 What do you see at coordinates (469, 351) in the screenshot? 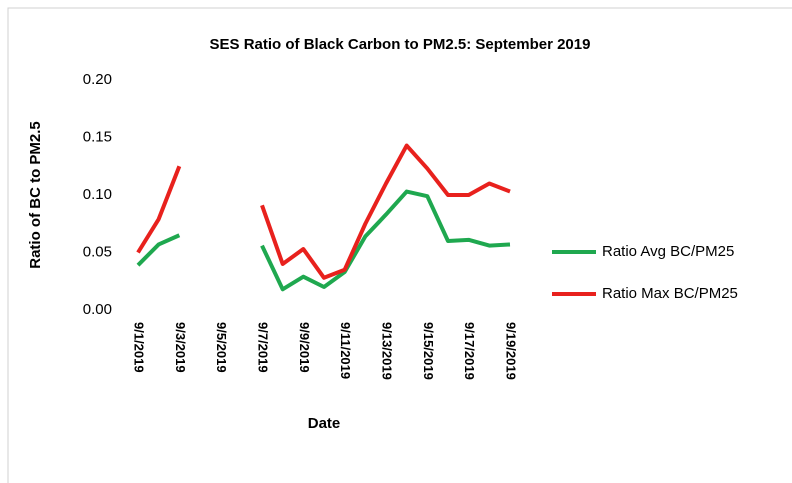
I see `x-tick-label: 9/17/2019` at bounding box center [469, 351].